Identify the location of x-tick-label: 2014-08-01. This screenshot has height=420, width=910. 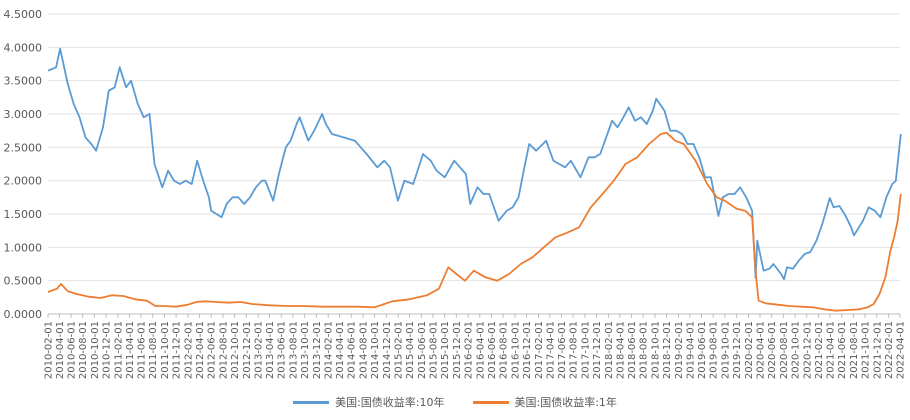
(363, 350).